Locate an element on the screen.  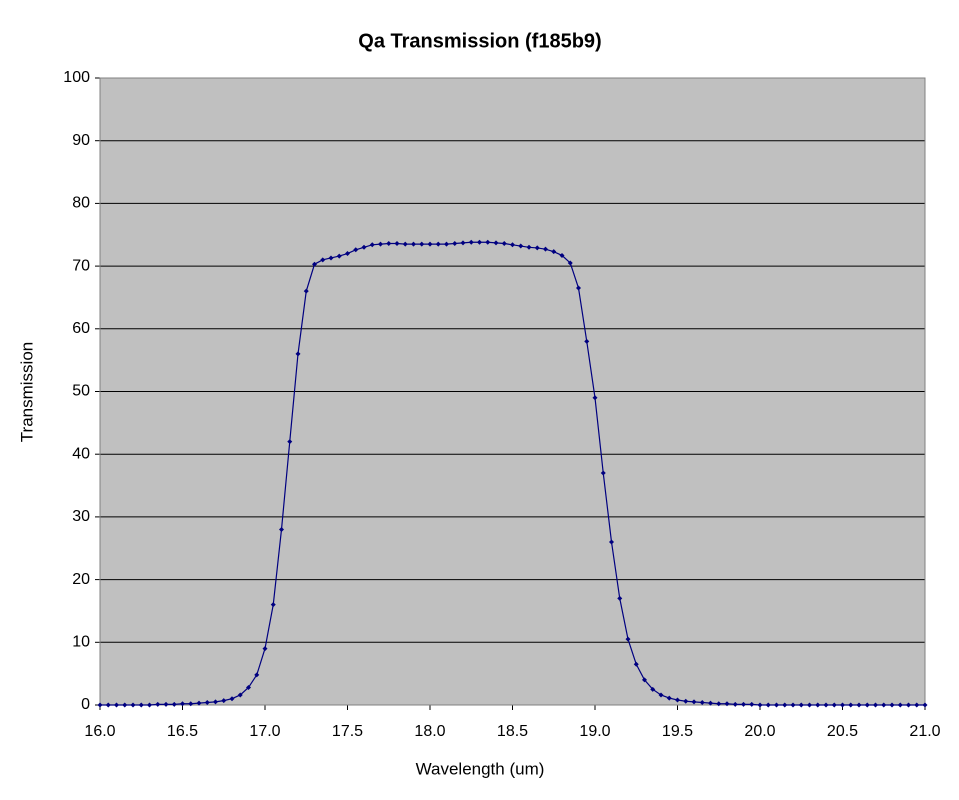
x-tick-label: 21.0 is located at coordinates (924, 731).